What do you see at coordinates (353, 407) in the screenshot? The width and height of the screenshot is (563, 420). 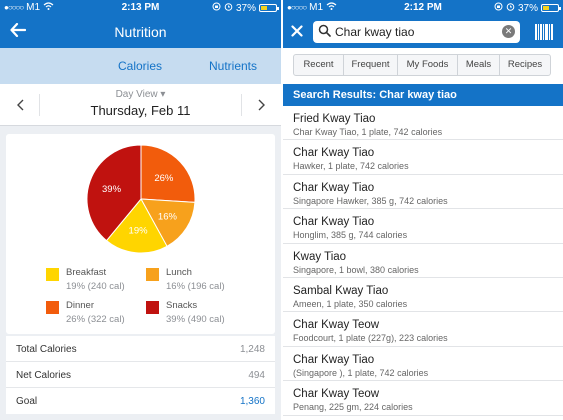 I see `food-description: Penang, 225 gm, 224 calories` at bounding box center [353, 407].